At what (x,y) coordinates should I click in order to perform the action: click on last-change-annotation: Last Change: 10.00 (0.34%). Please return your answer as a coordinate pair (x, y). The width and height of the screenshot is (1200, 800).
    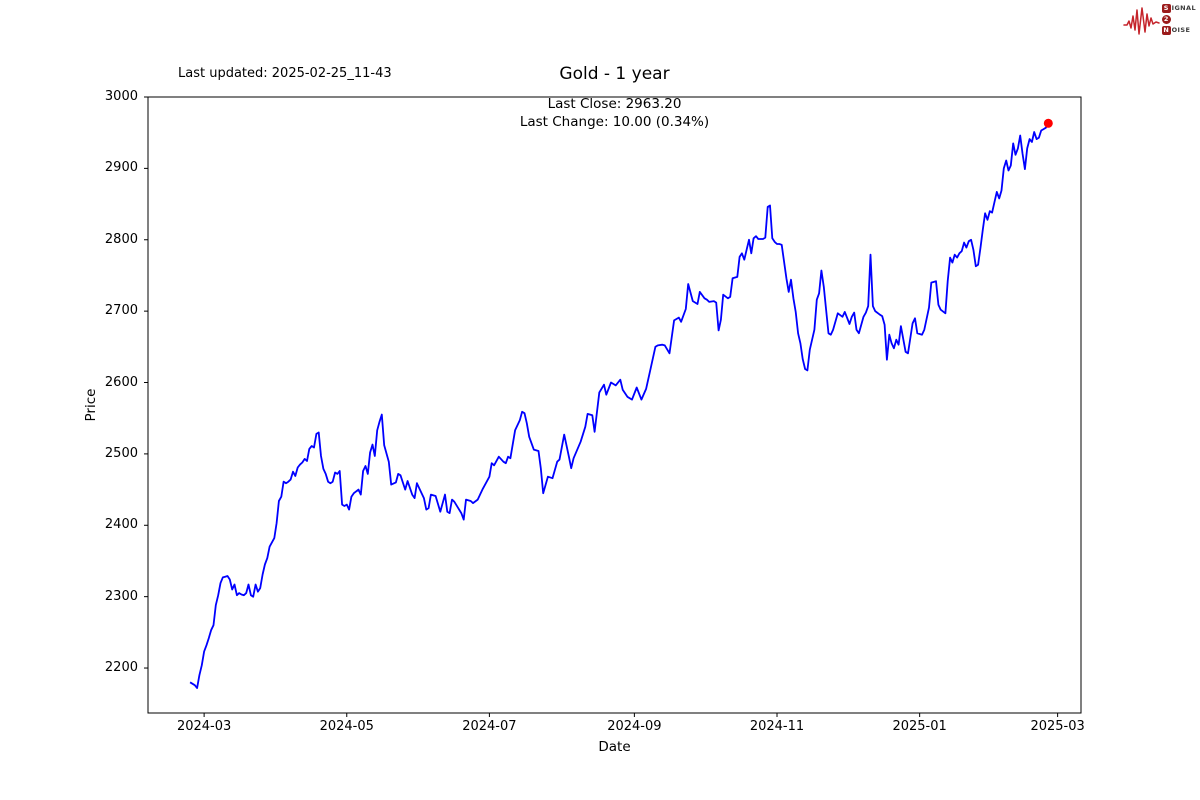
    Looking at the image, I should click on (614, 122).